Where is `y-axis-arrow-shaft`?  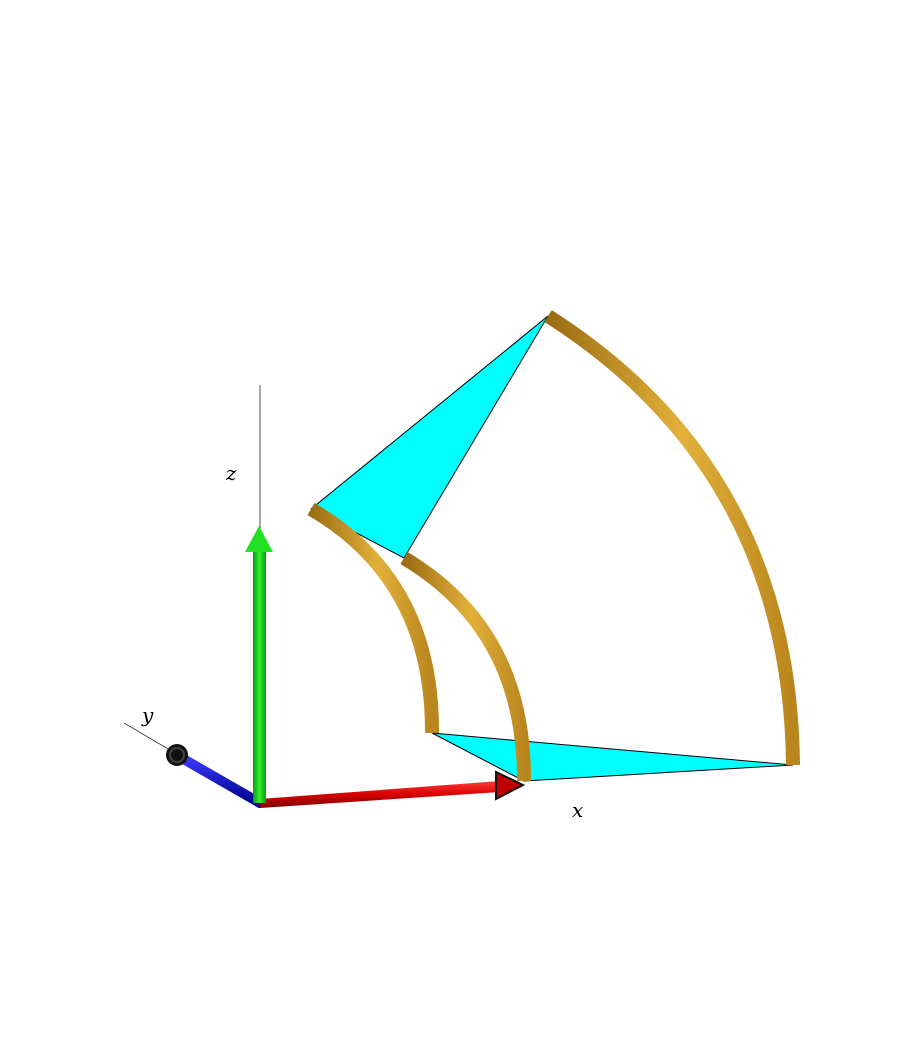 y-axis-arrow-shaft is located at coordinates (220, 780).